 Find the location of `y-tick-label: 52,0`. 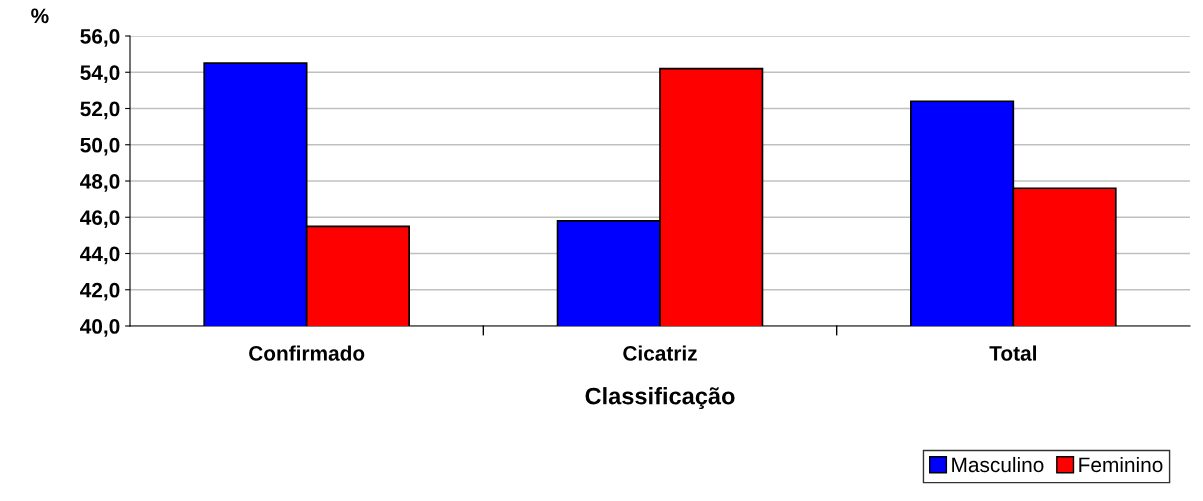

y-tick-label: 52,0 is located at coordinates (100, 110).